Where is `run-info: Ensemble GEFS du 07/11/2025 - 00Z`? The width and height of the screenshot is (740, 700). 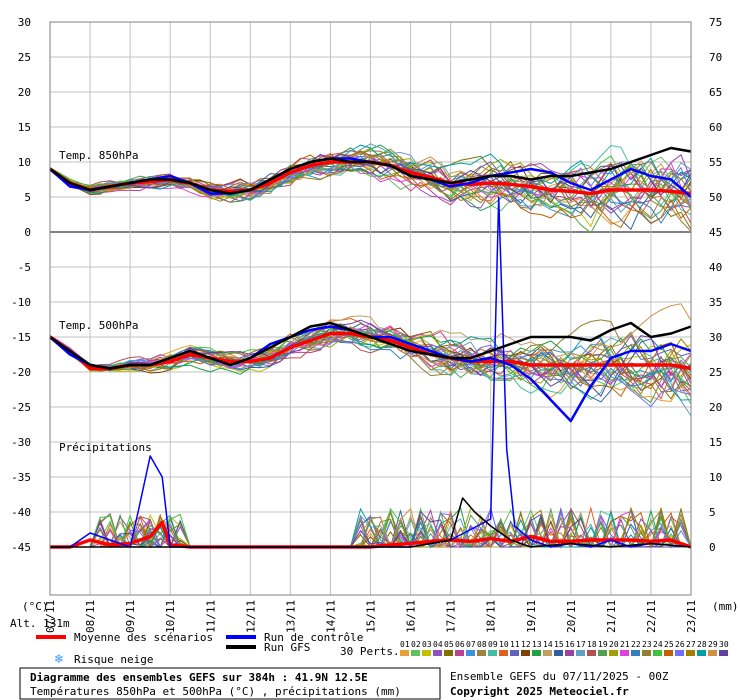 run-info: Ensemble GEFS du 07/11/2025 - 00Z is located at coordinates (559, 676).